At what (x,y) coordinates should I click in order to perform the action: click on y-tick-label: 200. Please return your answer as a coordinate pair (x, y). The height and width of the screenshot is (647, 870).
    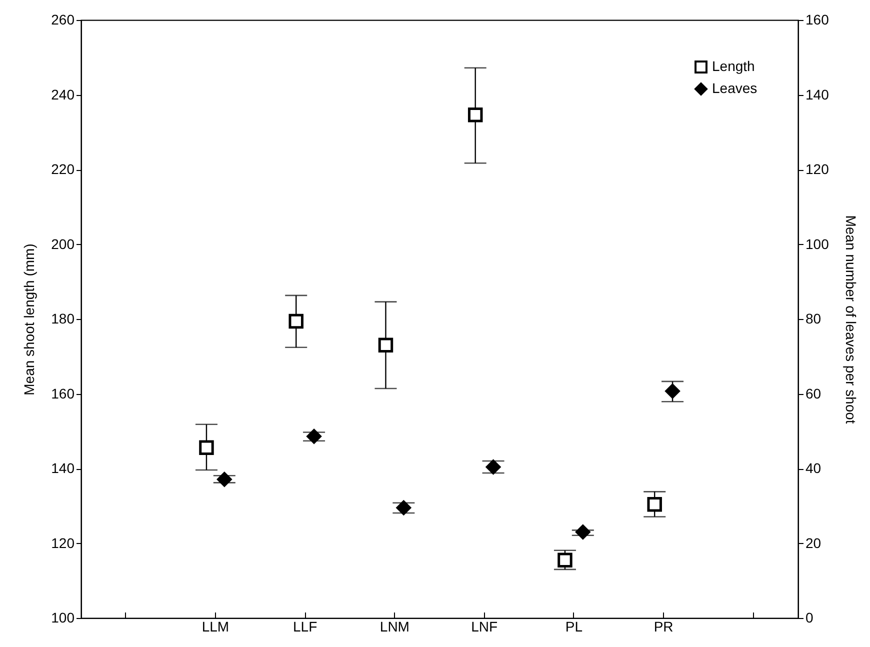
    Looking at the image, I should click on (63, 244).